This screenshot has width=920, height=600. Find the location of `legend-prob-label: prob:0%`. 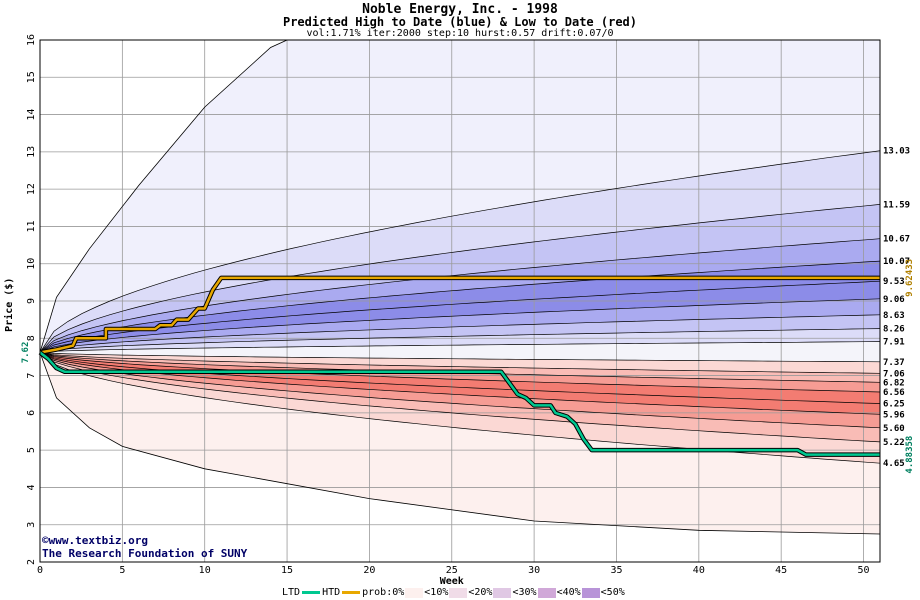

legend-prob-label: prob:0% is located at coordinates (383, 592).